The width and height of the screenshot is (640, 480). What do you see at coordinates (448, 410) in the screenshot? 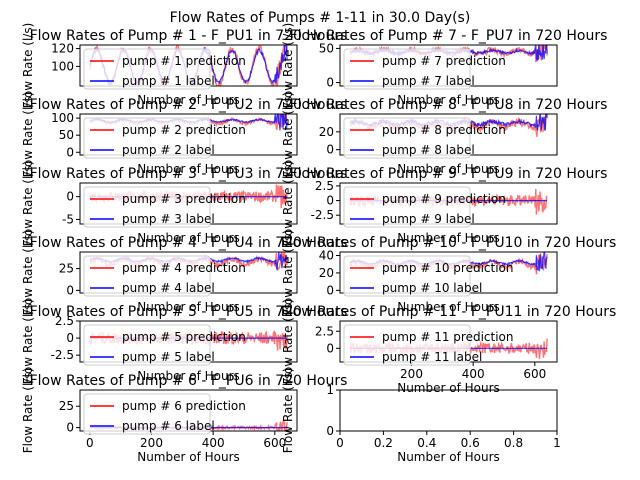
I see `axes-frame` at bounding box center [448, 410].